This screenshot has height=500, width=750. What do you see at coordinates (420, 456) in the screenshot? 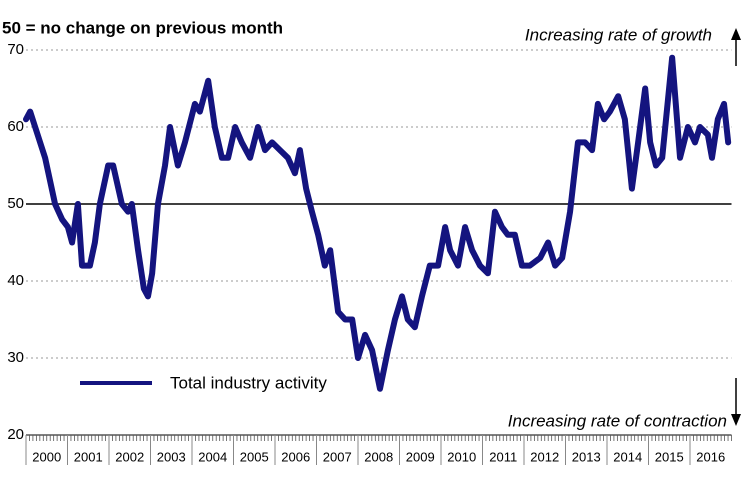
I see `x-tick-label: 2009` at bounding box center [420, 456].